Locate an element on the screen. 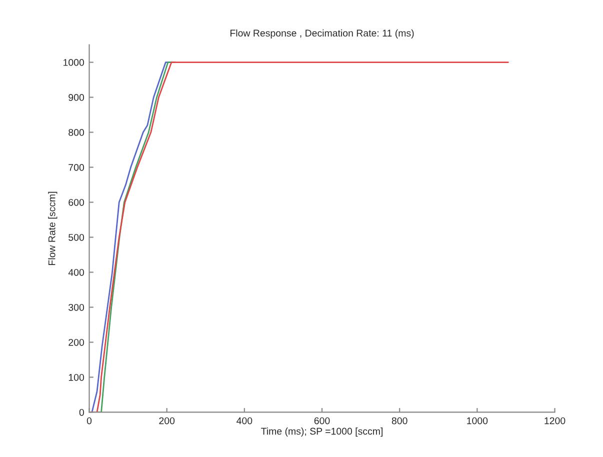 This screenshot has height=457, width=603. x-tick-label: 800 is located at coordinates (400, 420).